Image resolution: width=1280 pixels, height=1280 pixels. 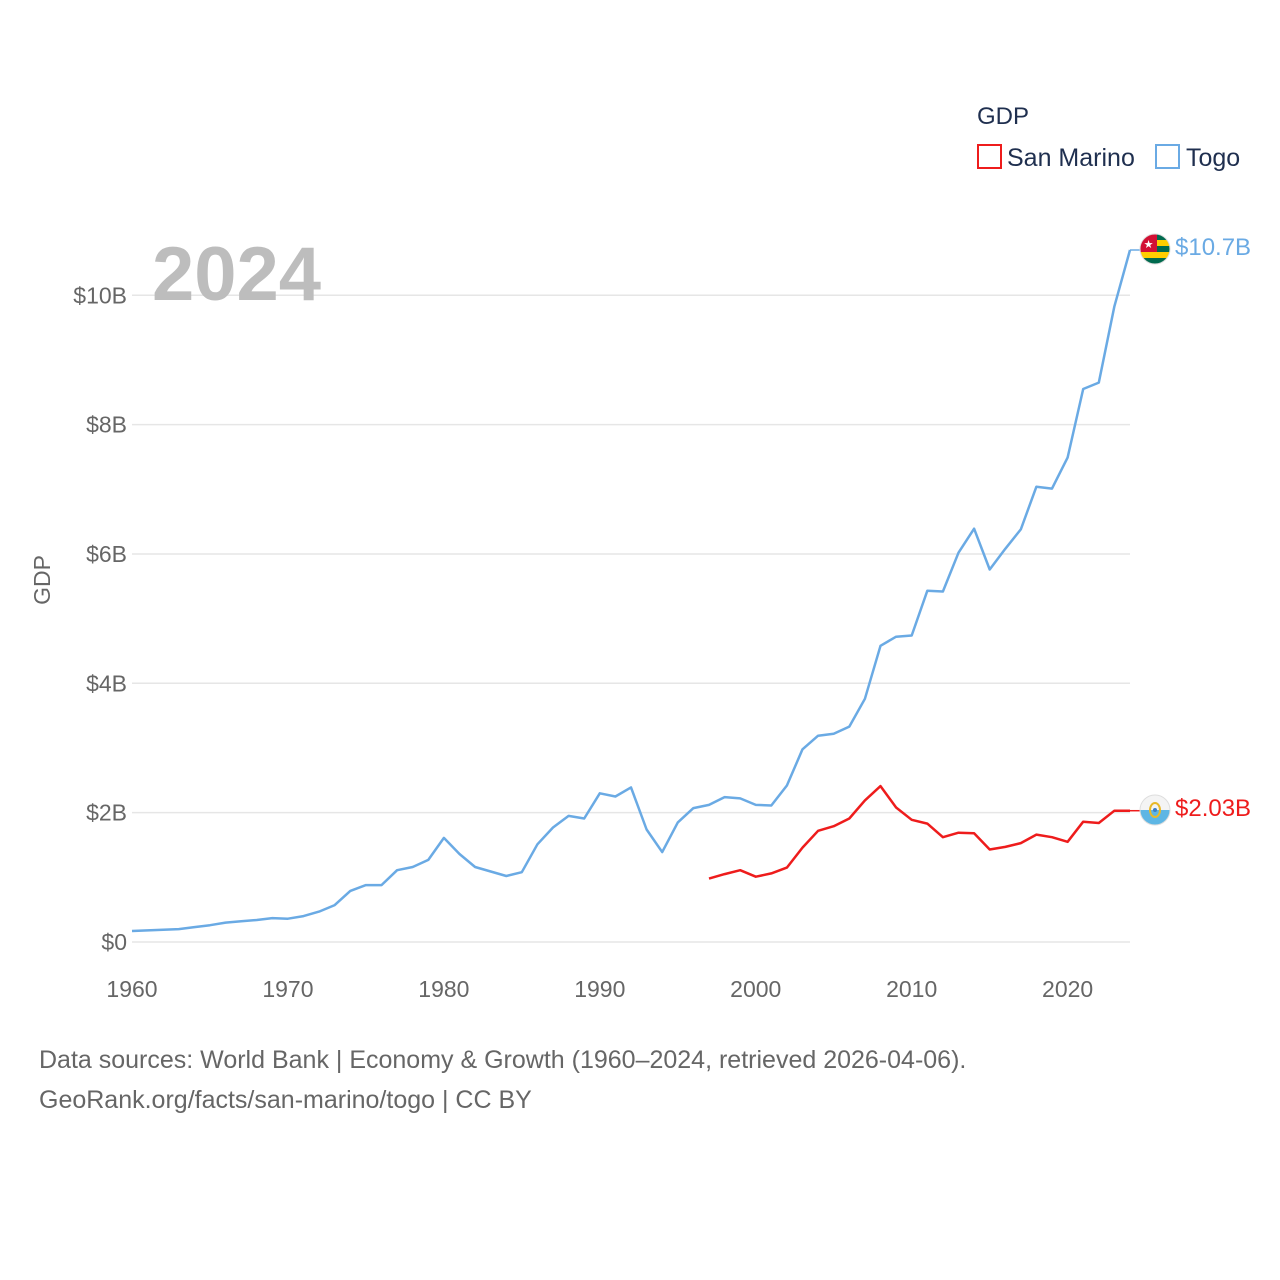 I want to click on x-tick-label: 1960, so click(x=131, y=989).